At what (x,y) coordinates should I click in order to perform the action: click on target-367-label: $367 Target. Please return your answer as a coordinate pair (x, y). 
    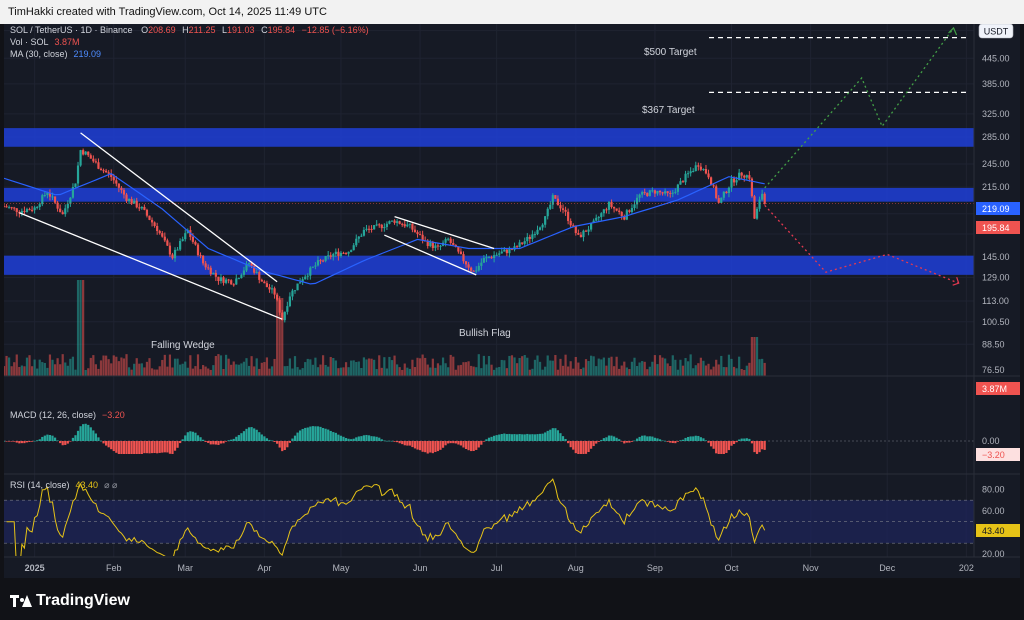
    Looking at the image, I should click on (668, 110).